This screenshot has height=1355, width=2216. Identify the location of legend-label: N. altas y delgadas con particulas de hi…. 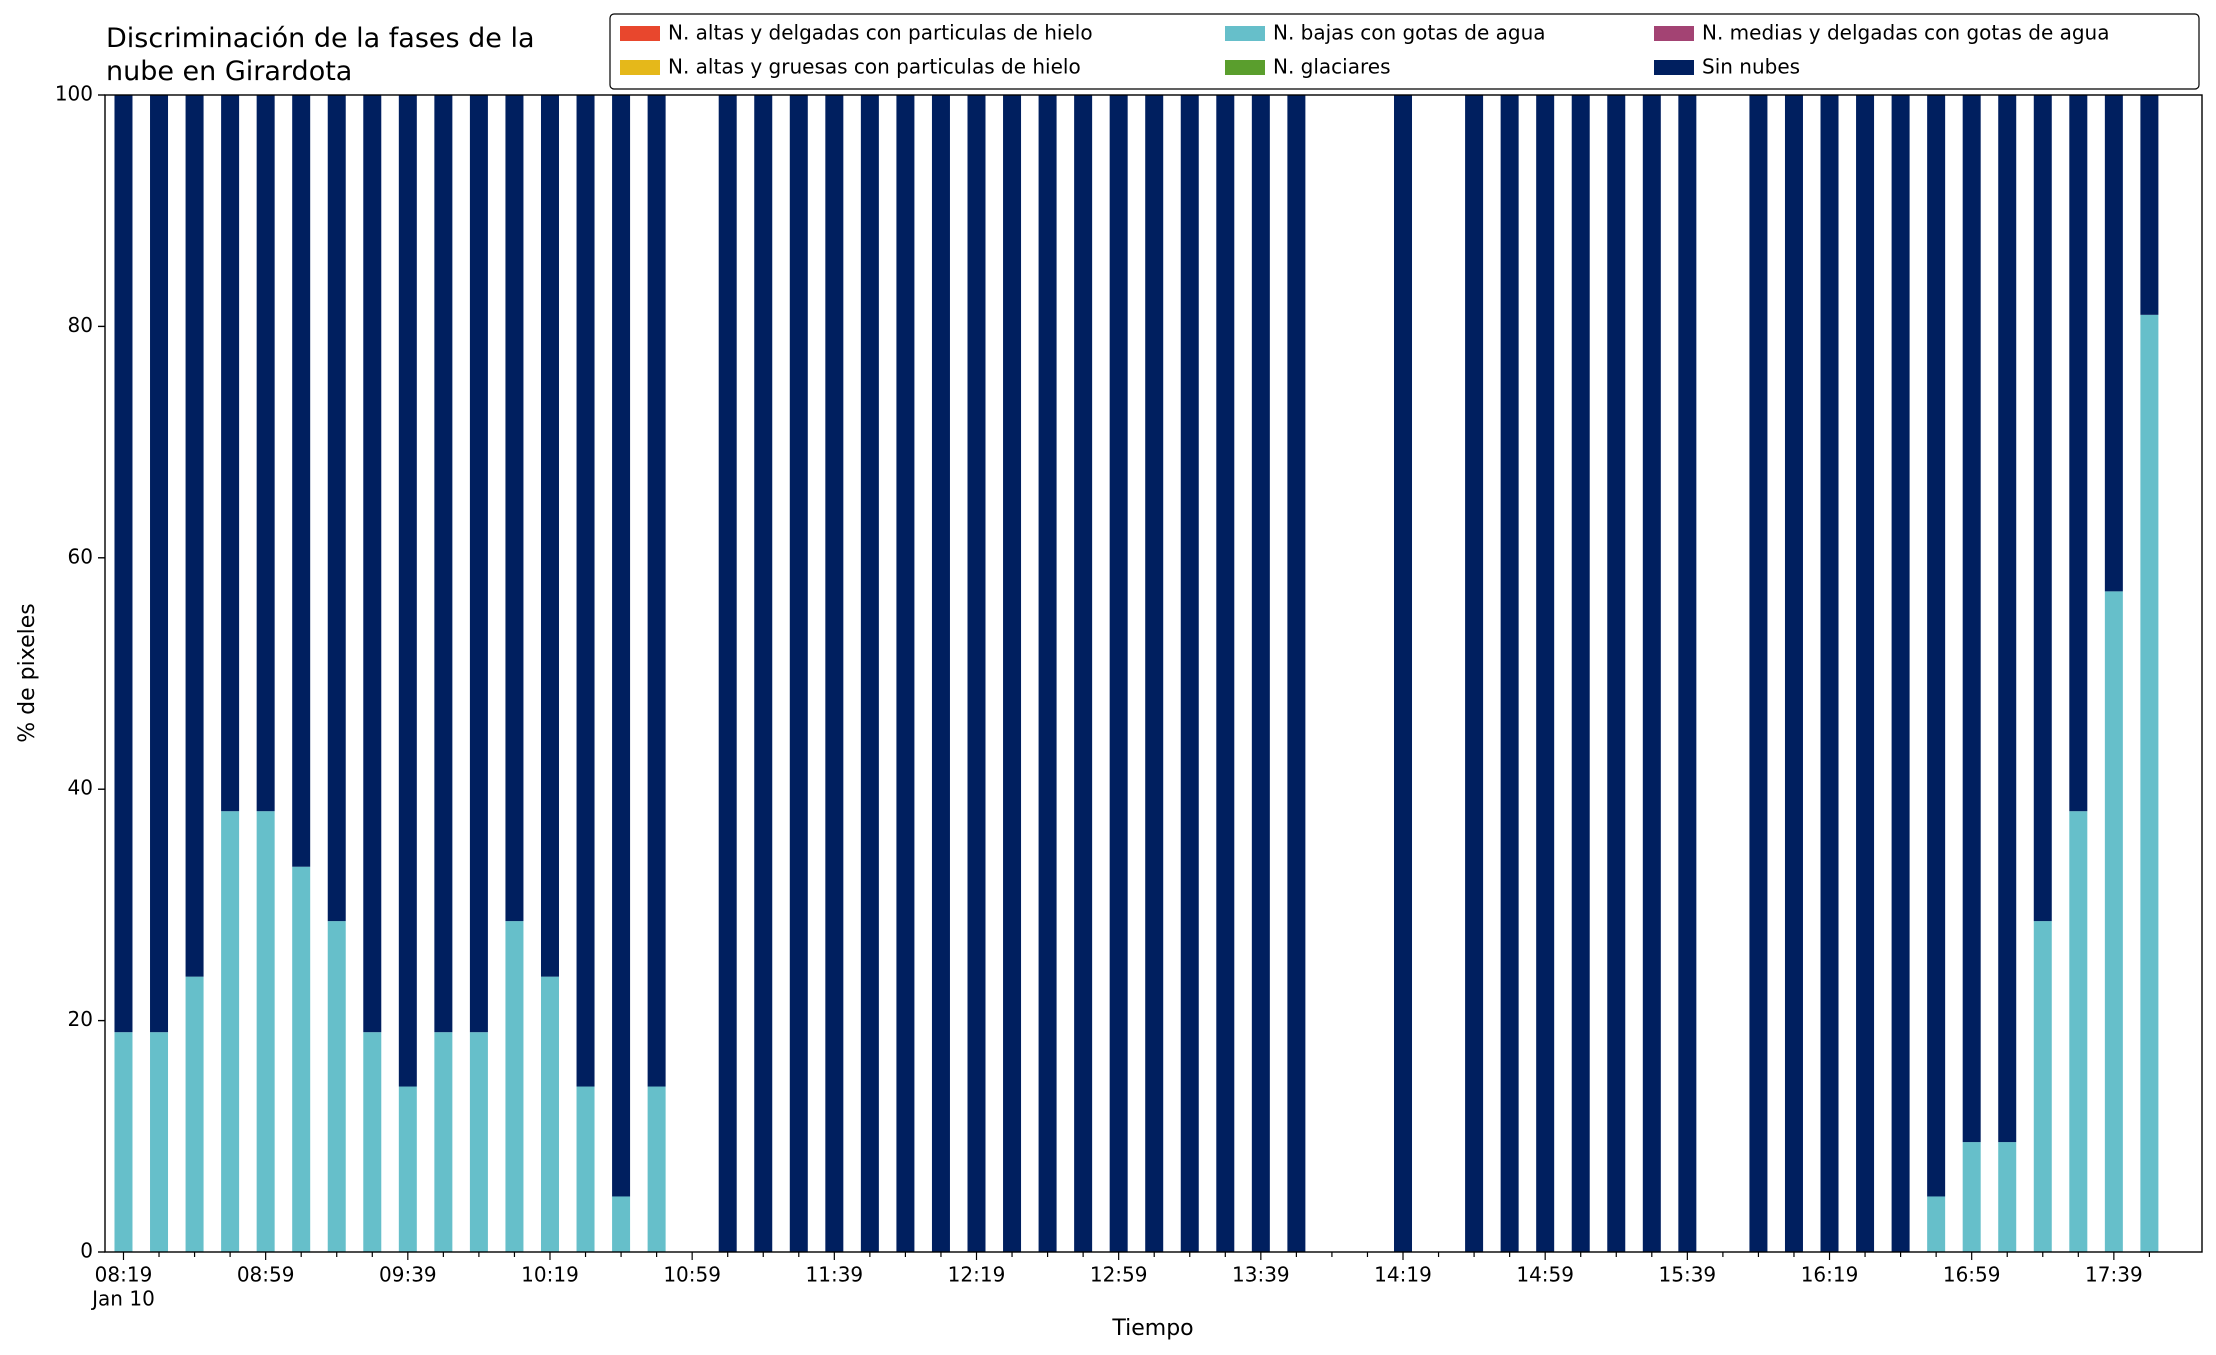
(880, 33).